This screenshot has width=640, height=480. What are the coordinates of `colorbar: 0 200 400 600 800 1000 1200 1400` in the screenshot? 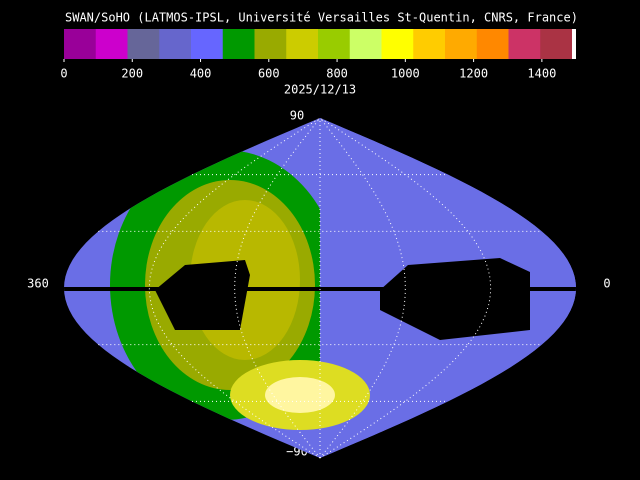 It's located at (318, 55).